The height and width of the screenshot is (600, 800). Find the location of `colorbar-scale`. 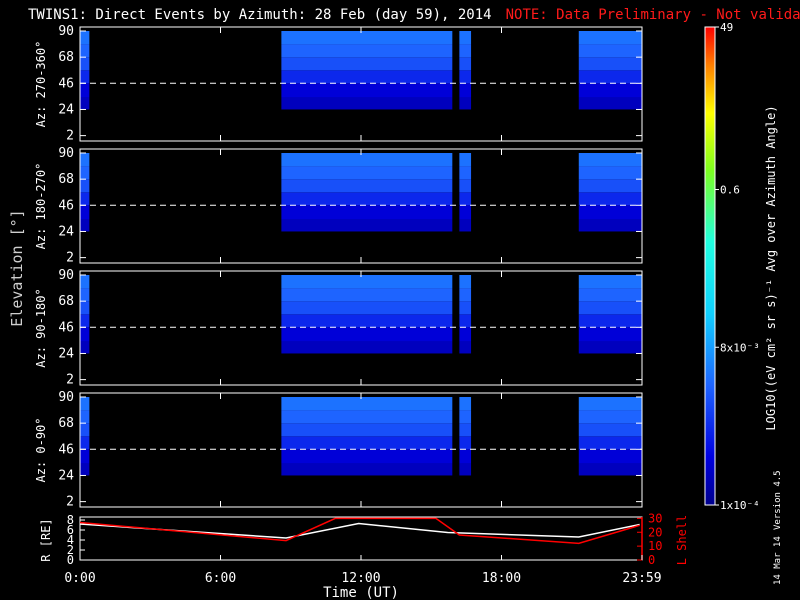

colorbar-scale is located at coordinates (710, 266).